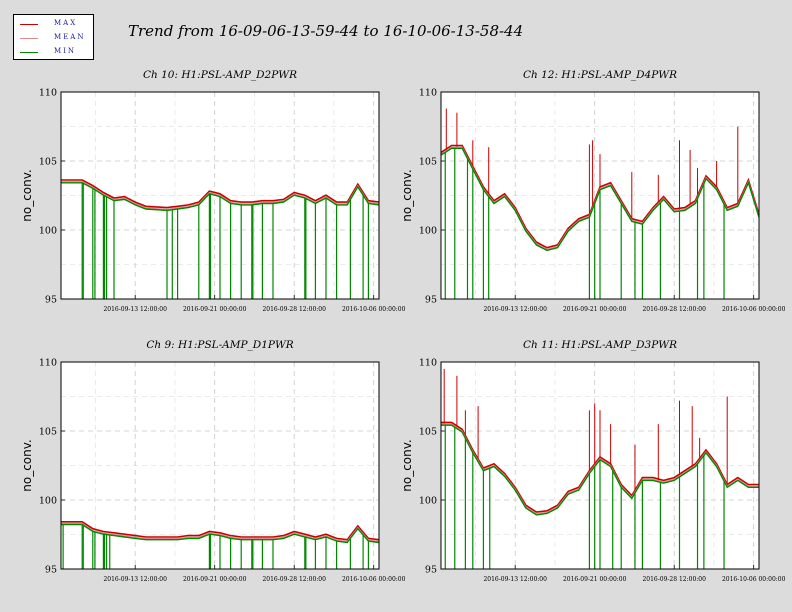 The width and height of the screenshot is (792, 612). I want to click on chart-title: Ch 11: H1:PSL-AMP_D3PWR, so click(600, 345).